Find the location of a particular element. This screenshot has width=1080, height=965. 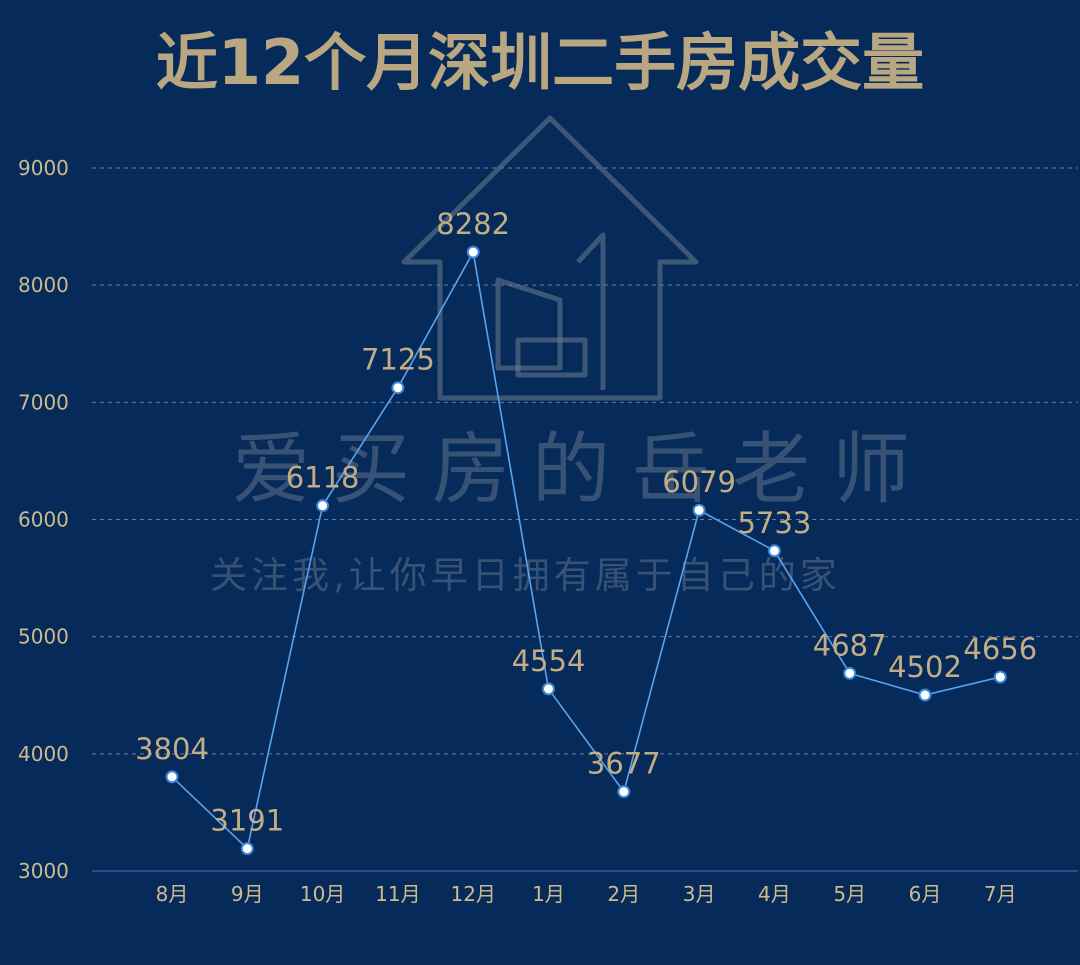

x-tick-label: 12月 is located at coordinates (472, 894).